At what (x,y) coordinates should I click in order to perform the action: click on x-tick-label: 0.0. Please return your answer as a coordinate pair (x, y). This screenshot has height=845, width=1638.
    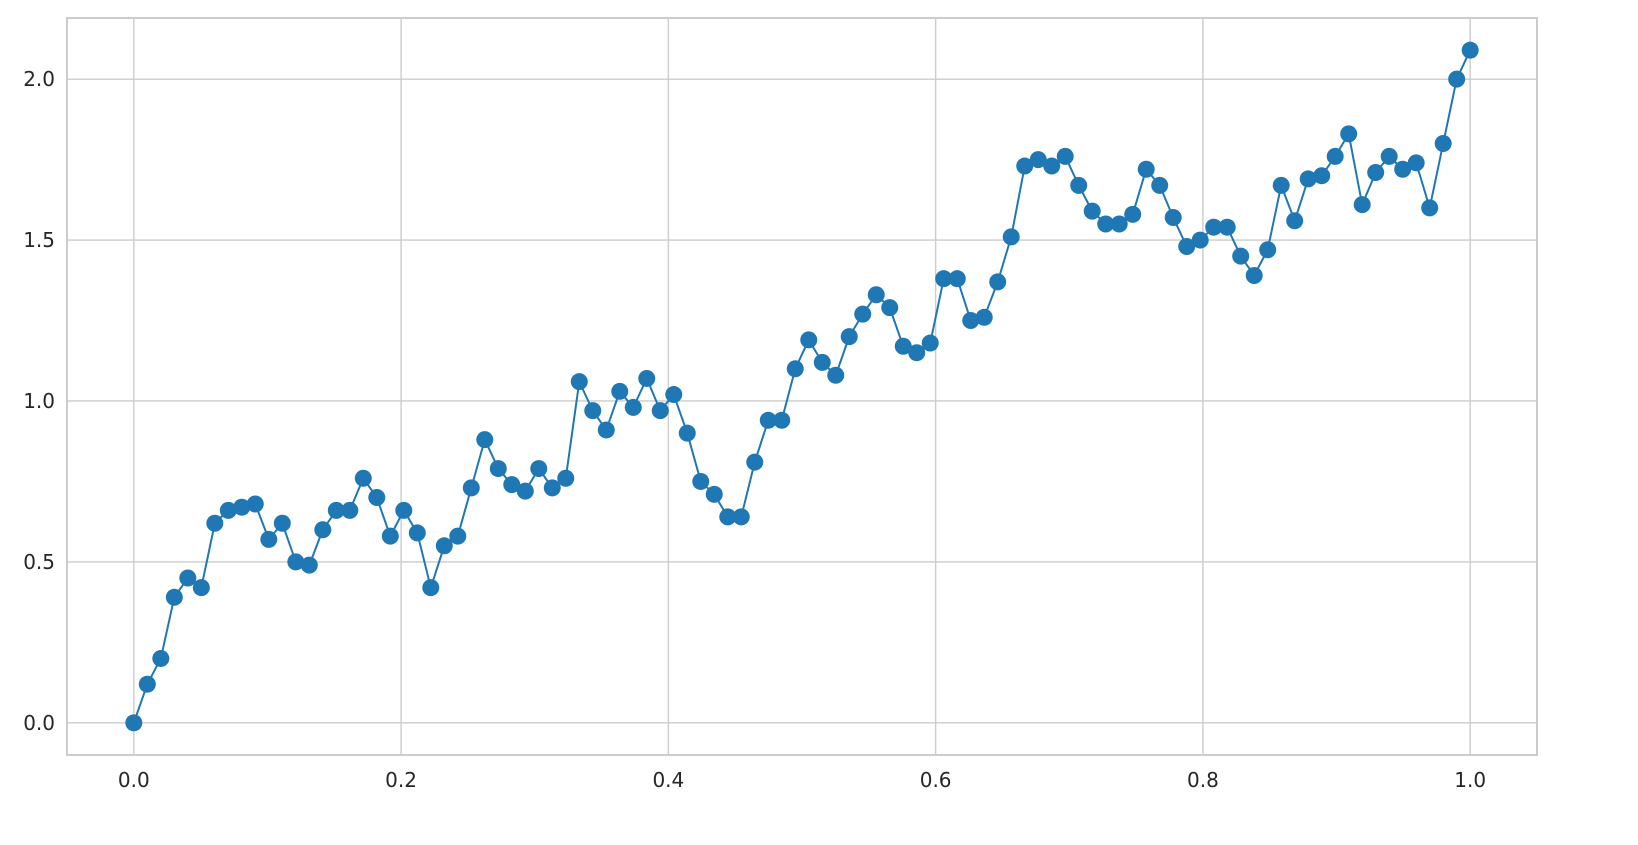
    Looking at the image, I should click on (134, 780).